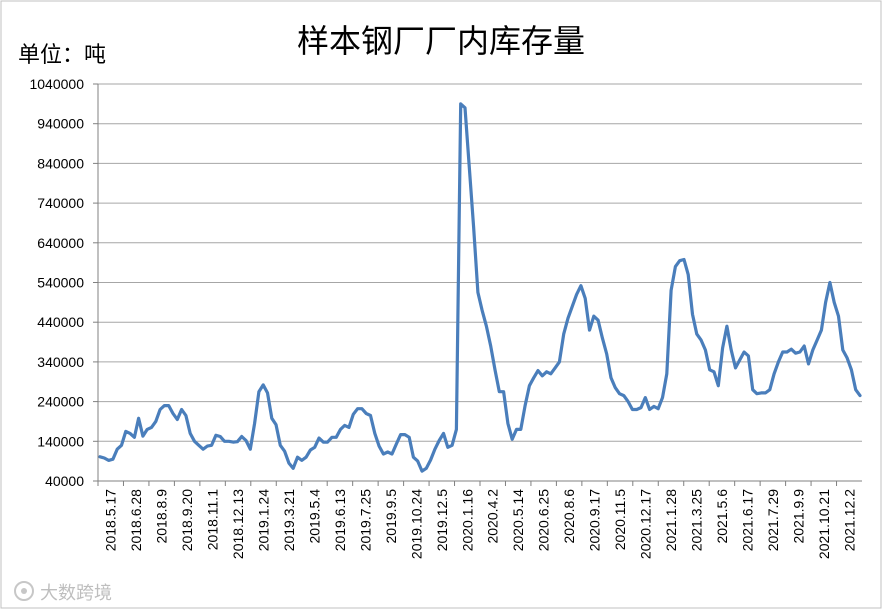  What do you see at coordinates (798, 516) in the screenshot?
I see `x-tick-label: 2021.9.9` at bounding box center [798, 516].